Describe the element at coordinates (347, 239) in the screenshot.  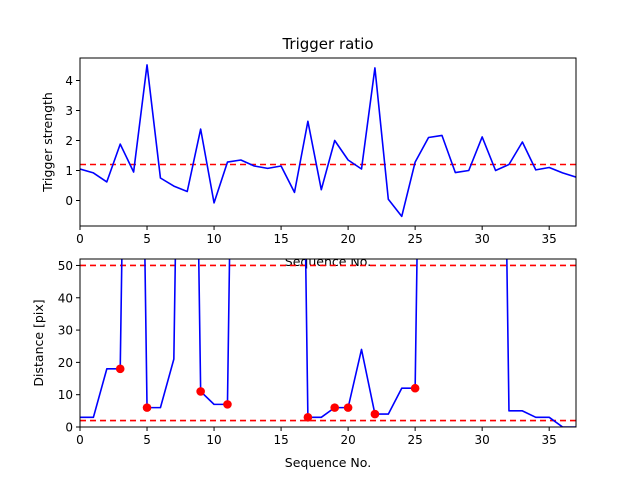
I see `trigger-x-tick-label: 20` at that location.